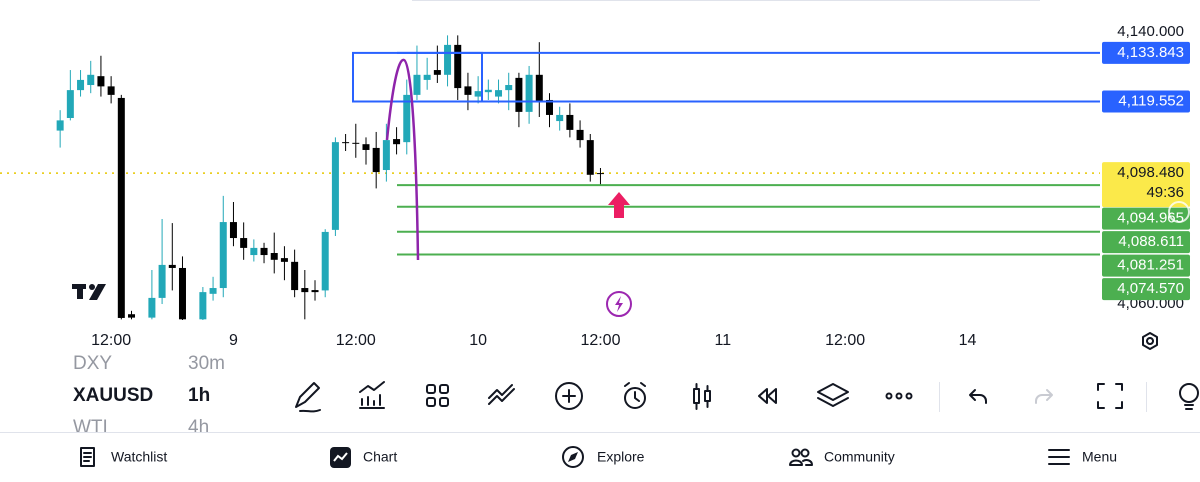 Image resolution: width=1200 pixels, height=482 pixels. Describe the element at coordinates (141, 395) in the screenshot. I see `symbol-row: XAUUSD 1h` at that location.